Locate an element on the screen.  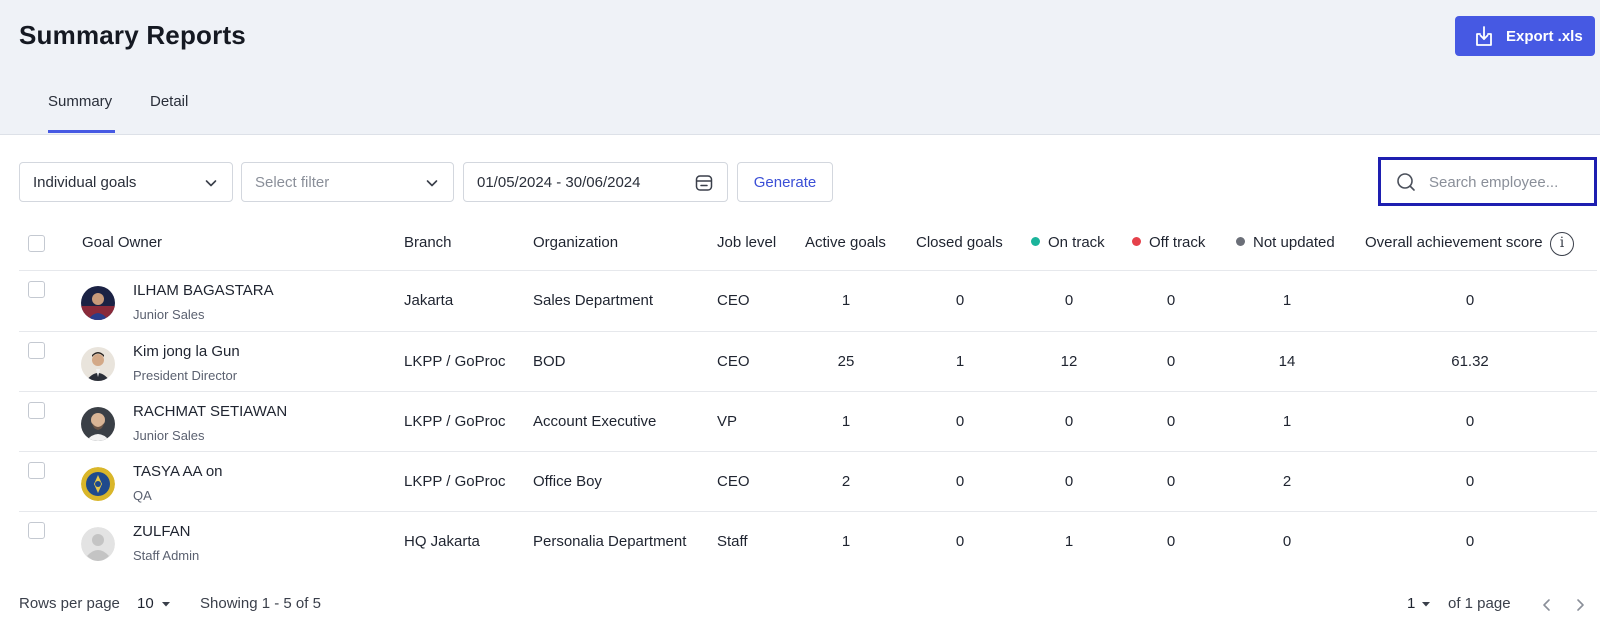
on-track-cell: 12 is located at coordinates (1069, 361).